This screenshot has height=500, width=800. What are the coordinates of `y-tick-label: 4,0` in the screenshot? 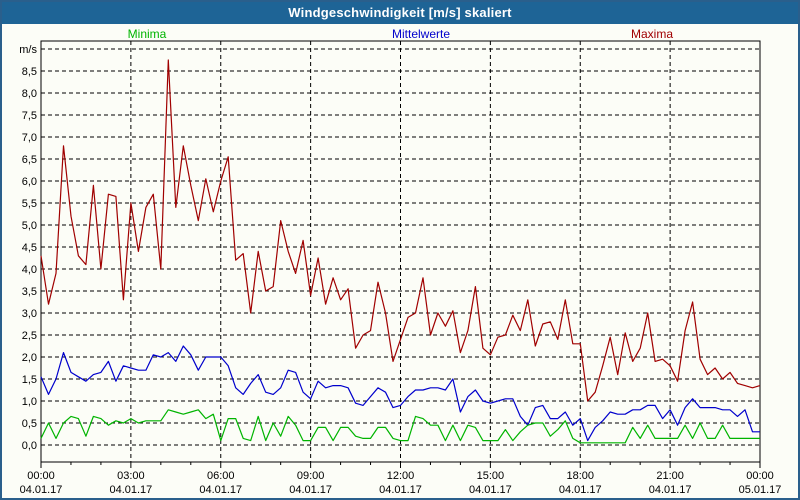 It's located at (29, 270).